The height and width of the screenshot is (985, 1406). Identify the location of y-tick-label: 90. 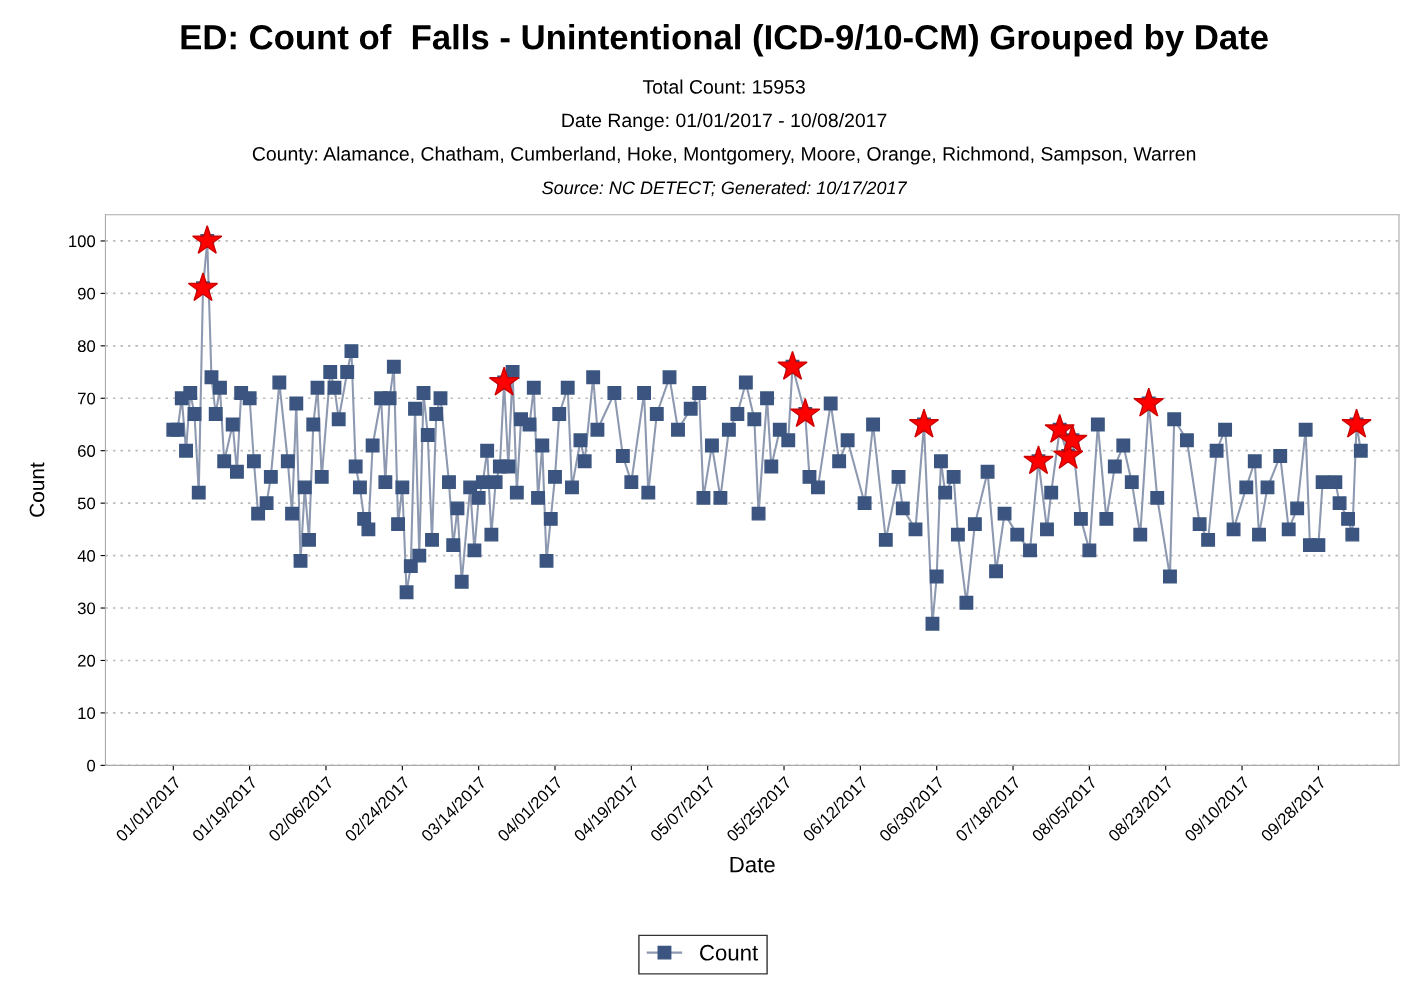
(86, 293).